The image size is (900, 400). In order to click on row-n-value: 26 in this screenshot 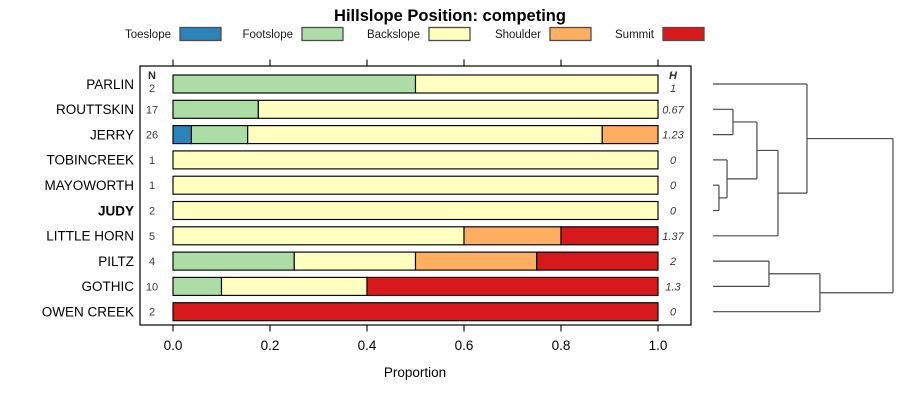, I will do `click(152, 136)`.